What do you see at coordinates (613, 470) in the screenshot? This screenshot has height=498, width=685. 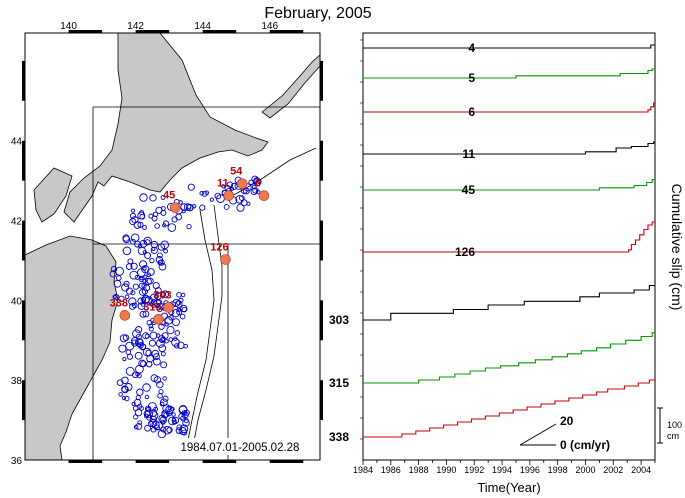 I see `x-tick-label: 2002` at bounding box center [613, 470].